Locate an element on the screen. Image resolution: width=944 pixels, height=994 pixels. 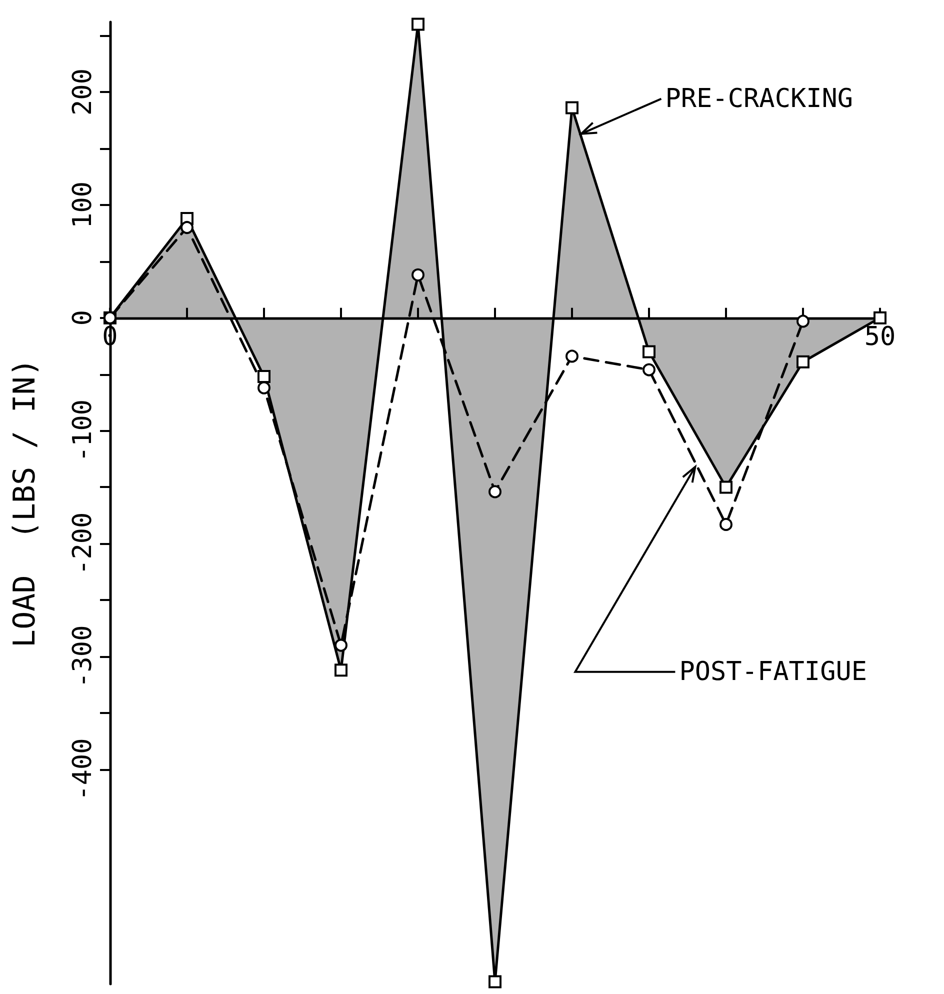
y-tick-label: 0 is located at coordinates (83, 318).